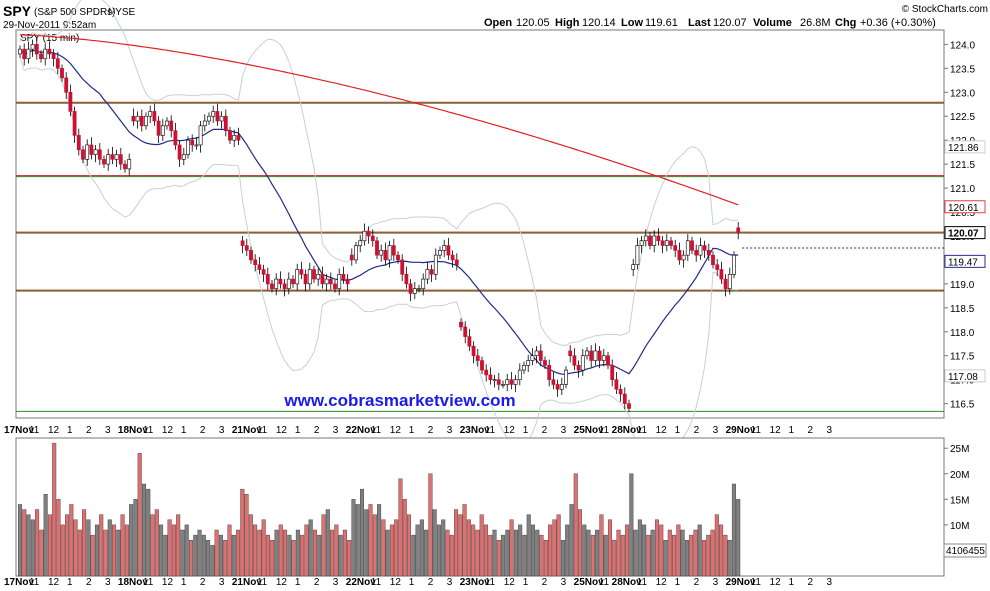 The width and height of the screenshot is (990, 591). I want to click on volume-tick-label: 25M, so click(959, 449).